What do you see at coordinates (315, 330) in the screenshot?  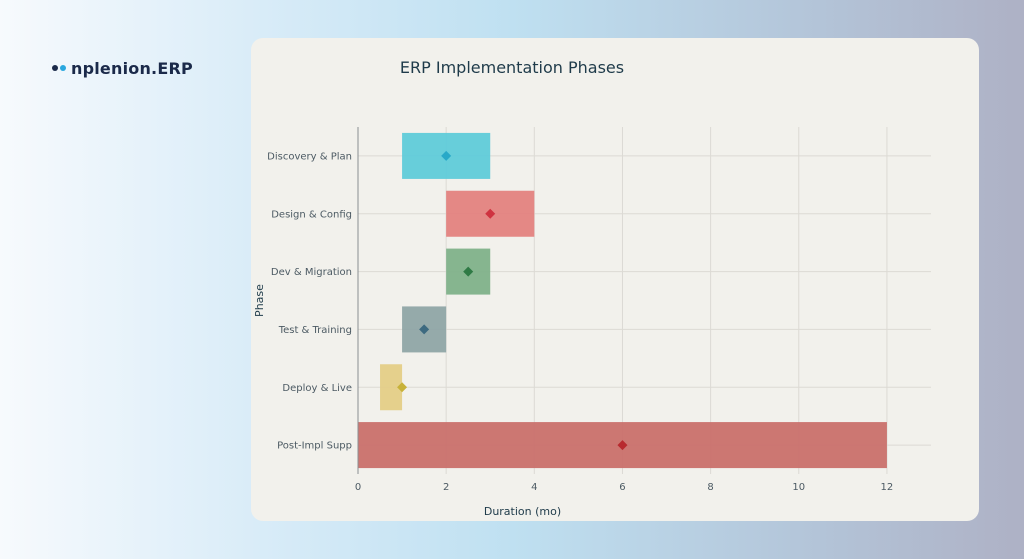 I see `y-tick-label: Test & Training` at bounding box center [315, 330].